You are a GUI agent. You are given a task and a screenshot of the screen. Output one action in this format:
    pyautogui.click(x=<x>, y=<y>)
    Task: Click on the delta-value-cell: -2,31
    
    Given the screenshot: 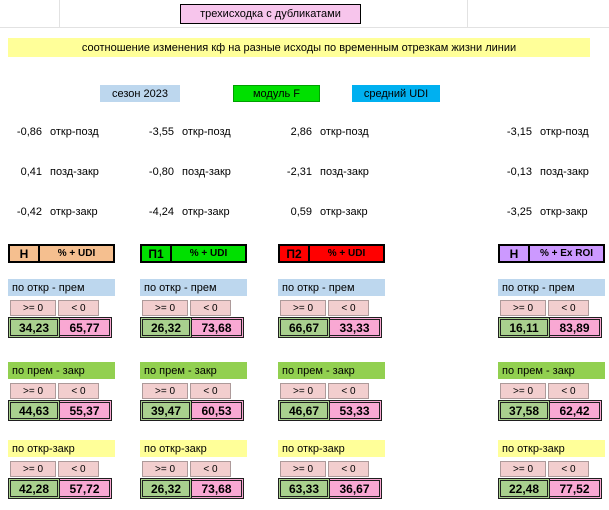 What is the action you would take?
    pyautogui.click(x=299, y=171)
    